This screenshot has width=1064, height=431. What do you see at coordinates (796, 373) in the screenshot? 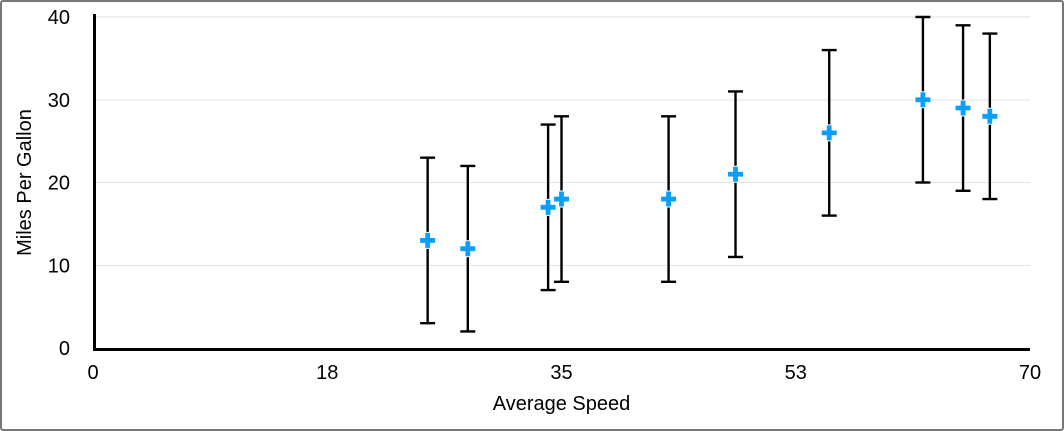
I see `x-tick-label: 53` at bounding box center [796, 373].